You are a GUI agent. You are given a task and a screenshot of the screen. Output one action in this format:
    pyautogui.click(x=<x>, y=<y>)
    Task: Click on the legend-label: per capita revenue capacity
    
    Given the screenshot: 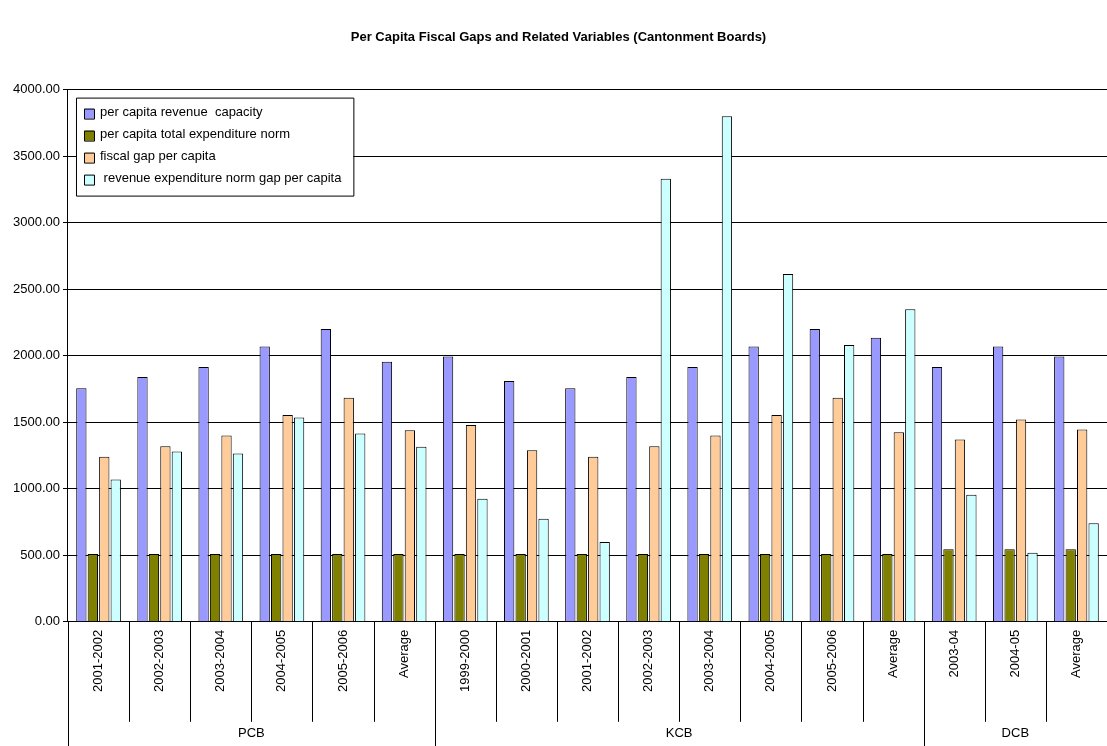 What is the action you would take?
    pyautogui.click(x=181, y=111)
    